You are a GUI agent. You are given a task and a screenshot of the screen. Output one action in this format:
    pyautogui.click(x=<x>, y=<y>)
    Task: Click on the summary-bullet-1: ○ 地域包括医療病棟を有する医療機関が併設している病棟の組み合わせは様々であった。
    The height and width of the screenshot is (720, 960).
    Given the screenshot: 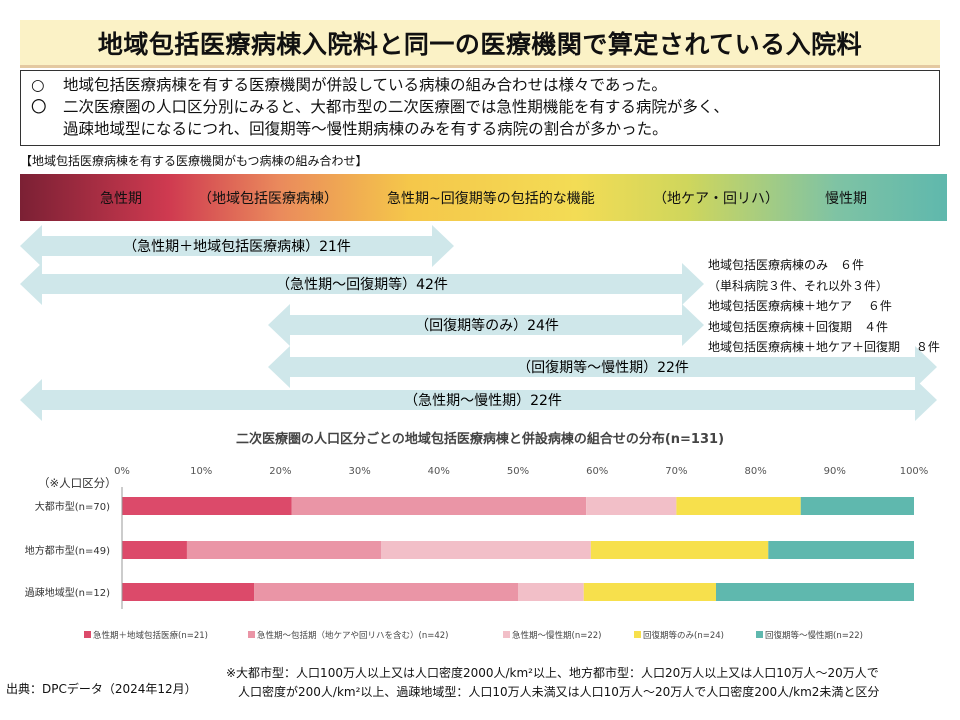 What is the action you would take?
    pyautogui.click(x=480, y=85)
    